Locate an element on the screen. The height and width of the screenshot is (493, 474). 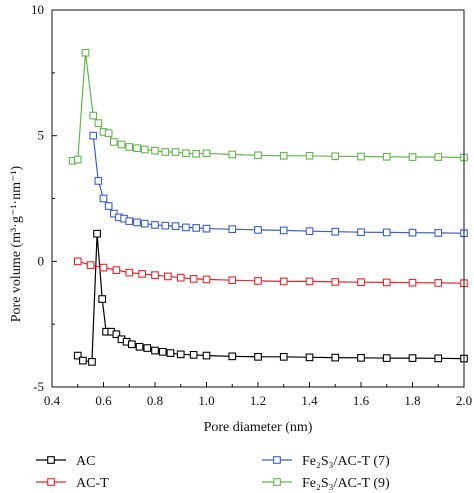
legend-entry: AC-T is located at coordinates (72, 483).